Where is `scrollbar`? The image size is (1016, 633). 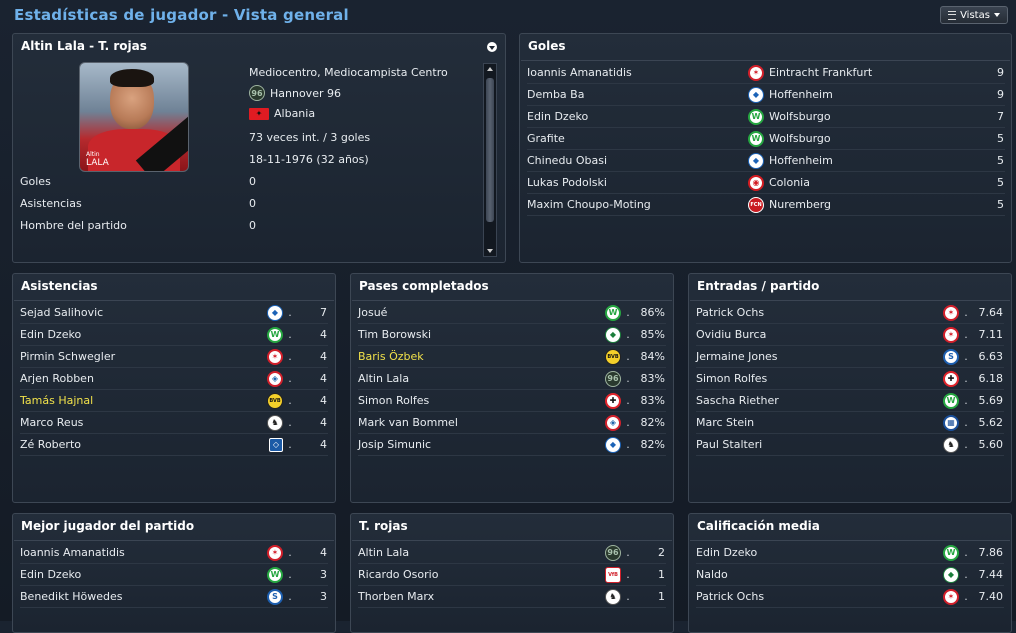 scrollbar is located at coordinates (490, 160).